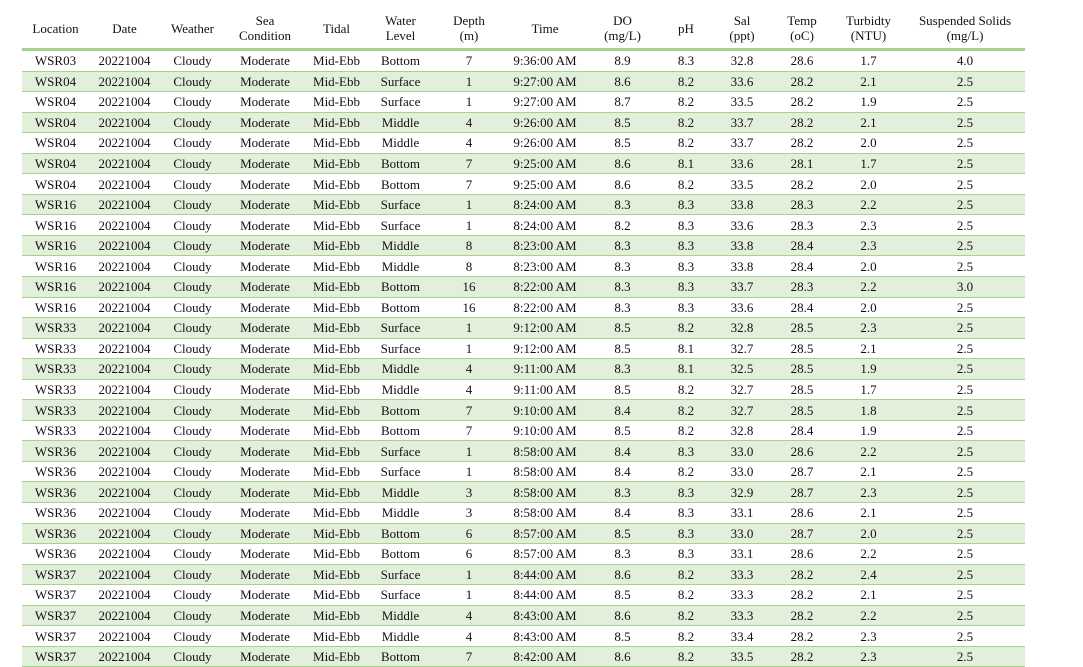 The width and height of the screenshot is (1083, 667). I want to click on cell-temp: 28.6, so click(802, 451).